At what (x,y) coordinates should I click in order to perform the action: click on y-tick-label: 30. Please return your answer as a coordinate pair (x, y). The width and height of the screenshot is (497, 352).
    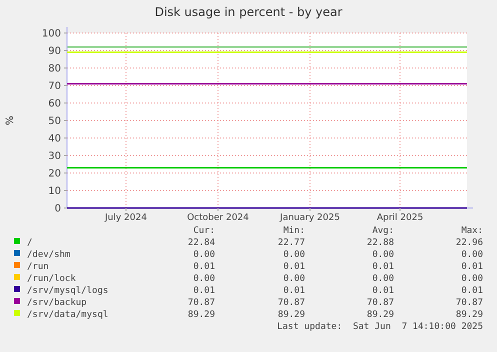
    Looking at the image, I should click on (54, 156).